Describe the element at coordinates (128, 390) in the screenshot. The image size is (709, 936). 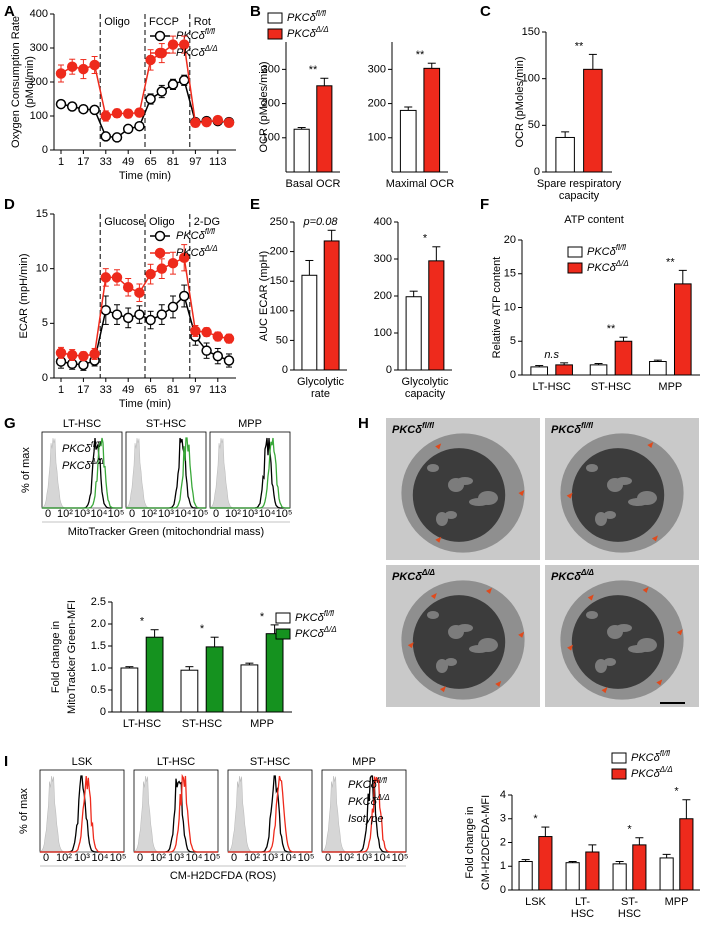
I see `x-tick-label: 49` at that location.